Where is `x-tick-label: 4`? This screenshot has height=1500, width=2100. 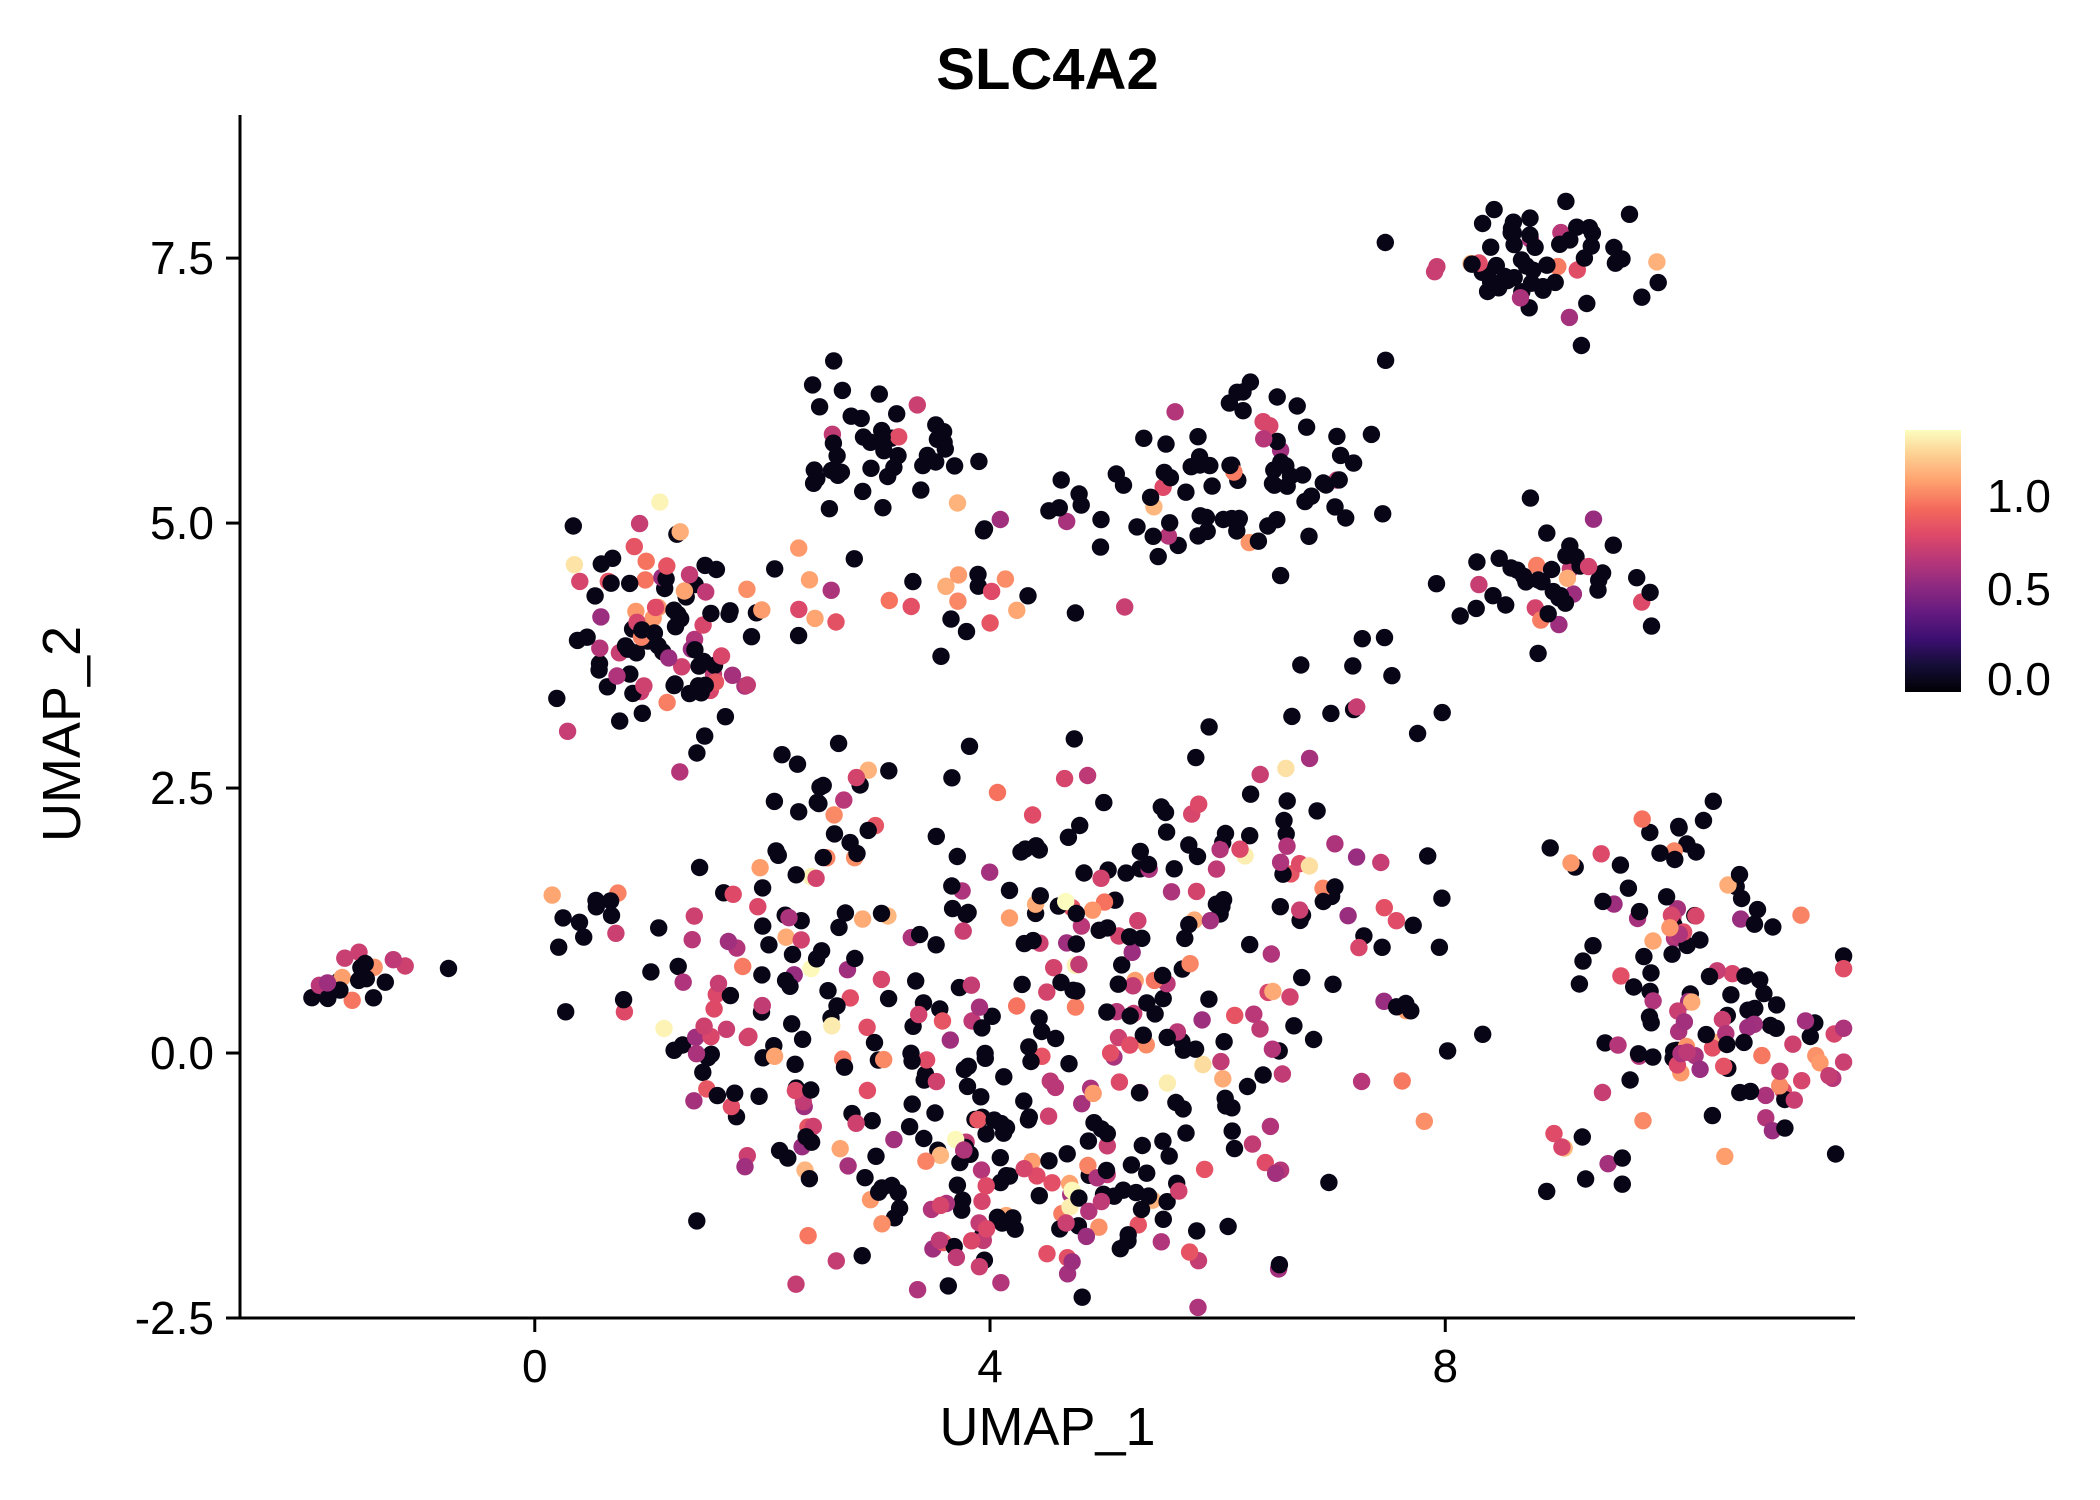 x-tick-label: 4 is located at coordinates (990, 1366).